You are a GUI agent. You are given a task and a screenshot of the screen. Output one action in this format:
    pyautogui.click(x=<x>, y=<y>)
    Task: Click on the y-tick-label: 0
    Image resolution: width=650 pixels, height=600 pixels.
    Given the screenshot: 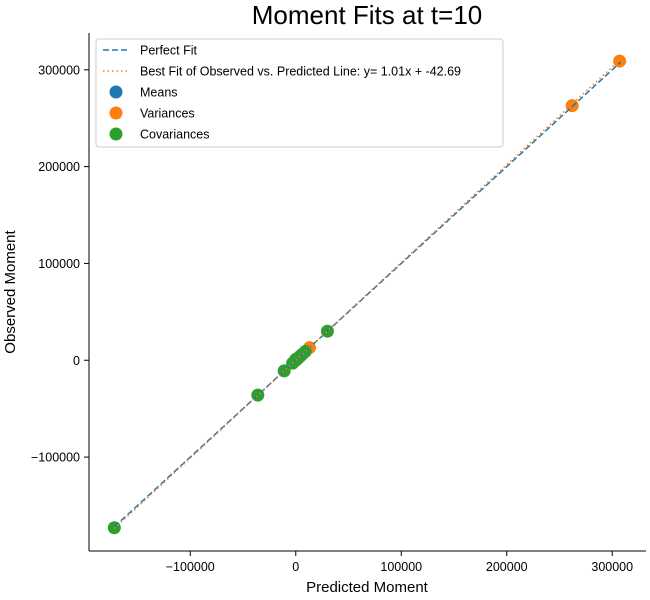 What is the action you would take?
    pyautogui.click(x=76, y=361)
    